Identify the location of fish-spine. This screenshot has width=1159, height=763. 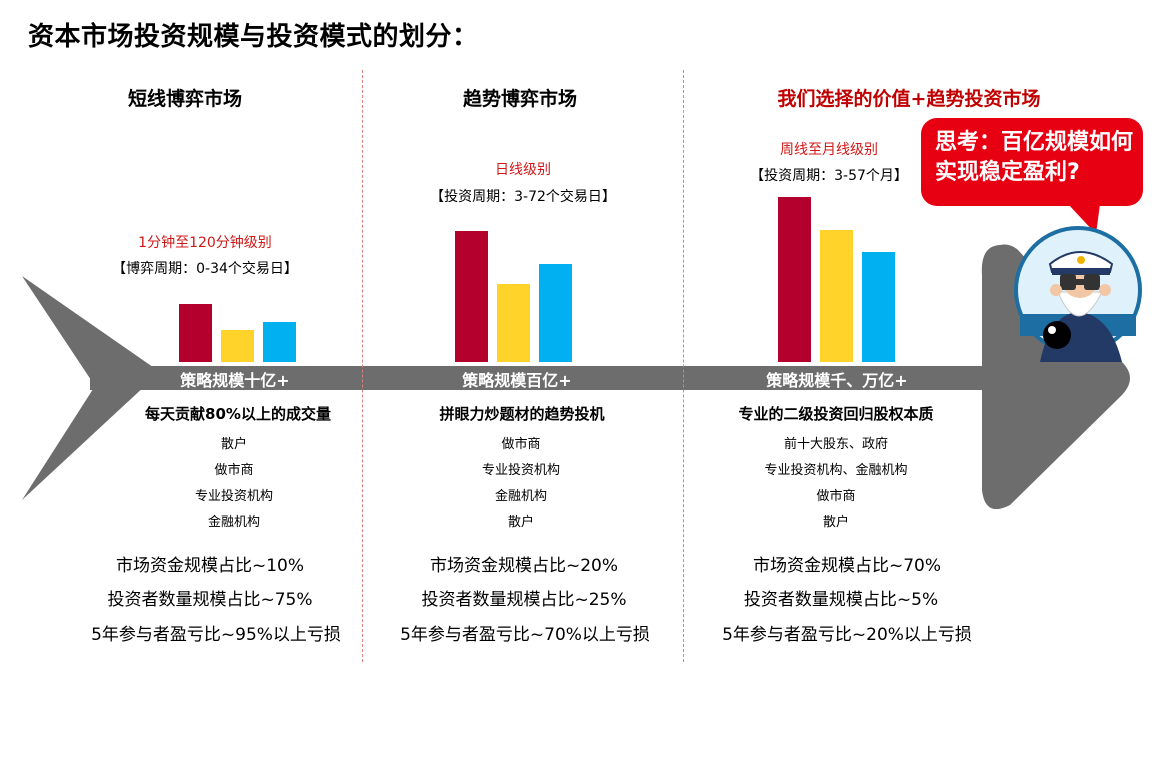
(542, 378).